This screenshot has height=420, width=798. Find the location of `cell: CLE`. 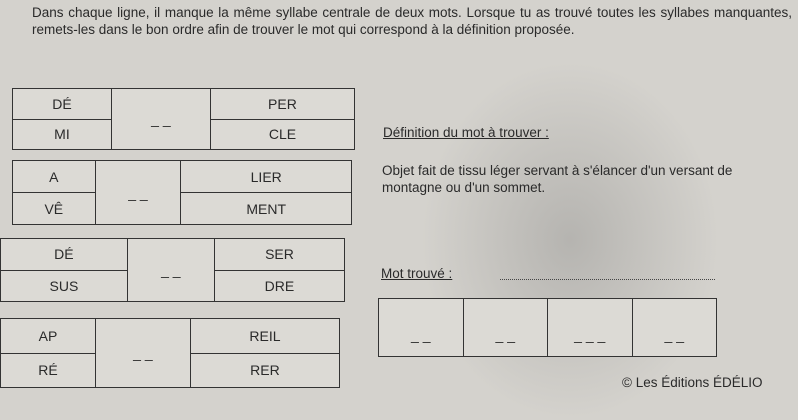

cell: CLE is located at coordinates (282, 134).